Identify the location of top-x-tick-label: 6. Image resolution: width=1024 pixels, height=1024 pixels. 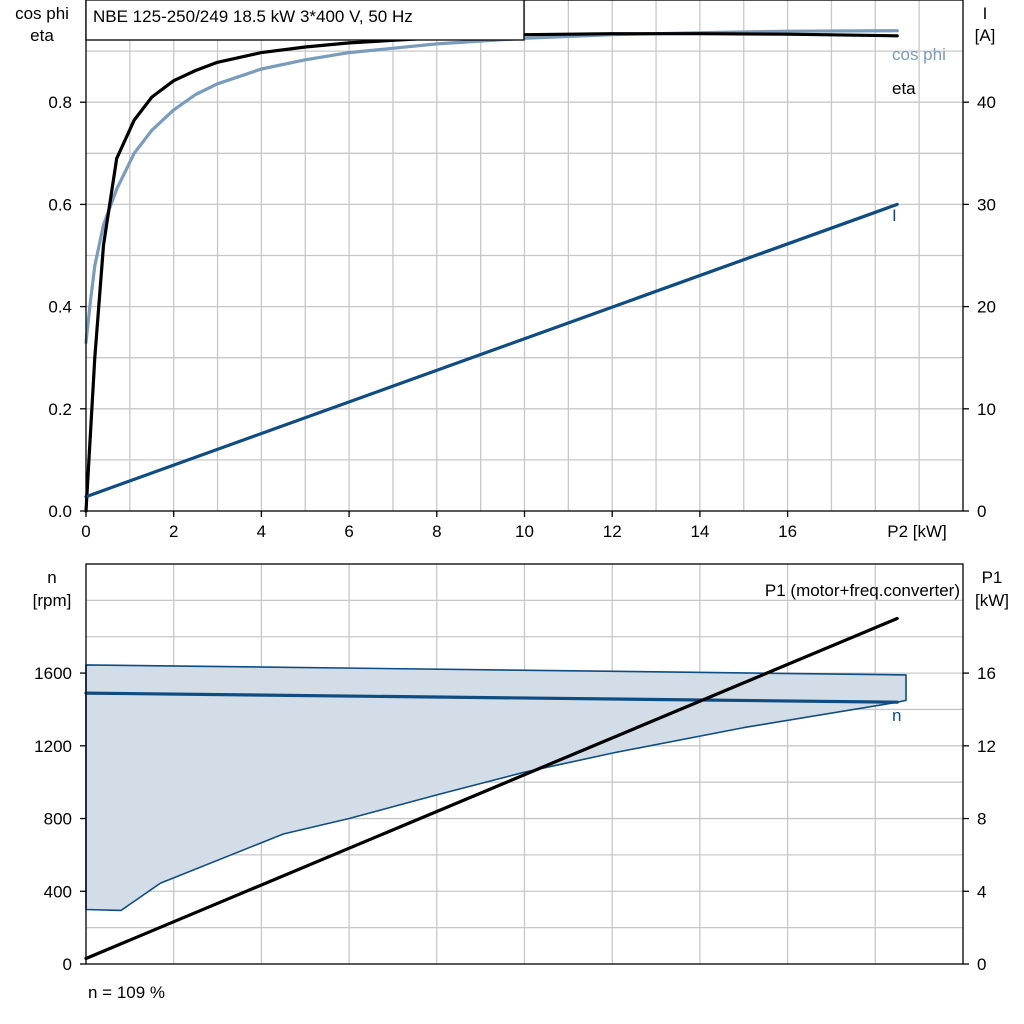
(348, 531).